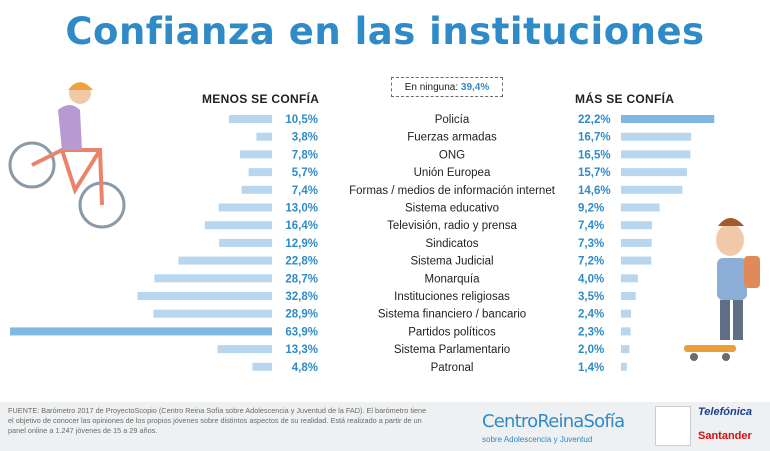 The width and height of the screenshot is (770, 451). I want to click on value-more-trust: 16,5%, so click(594, 155).